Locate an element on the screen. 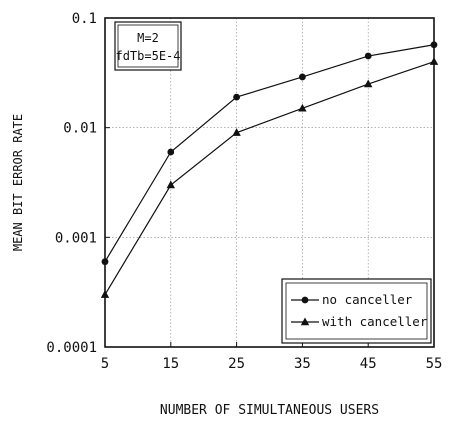  annotation-line: fdTb=5E-4 is located at coordinates (147, 56).